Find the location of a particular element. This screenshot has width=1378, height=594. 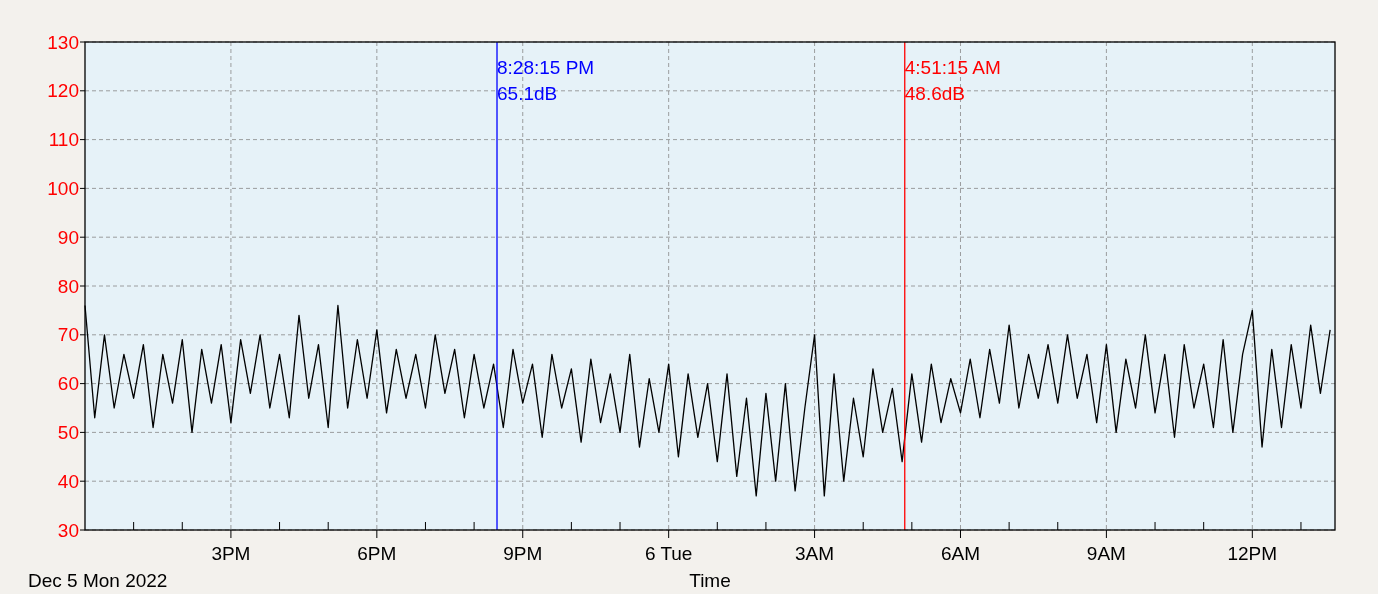

y-tick-label: 40 is located at coordinates (68, 481).